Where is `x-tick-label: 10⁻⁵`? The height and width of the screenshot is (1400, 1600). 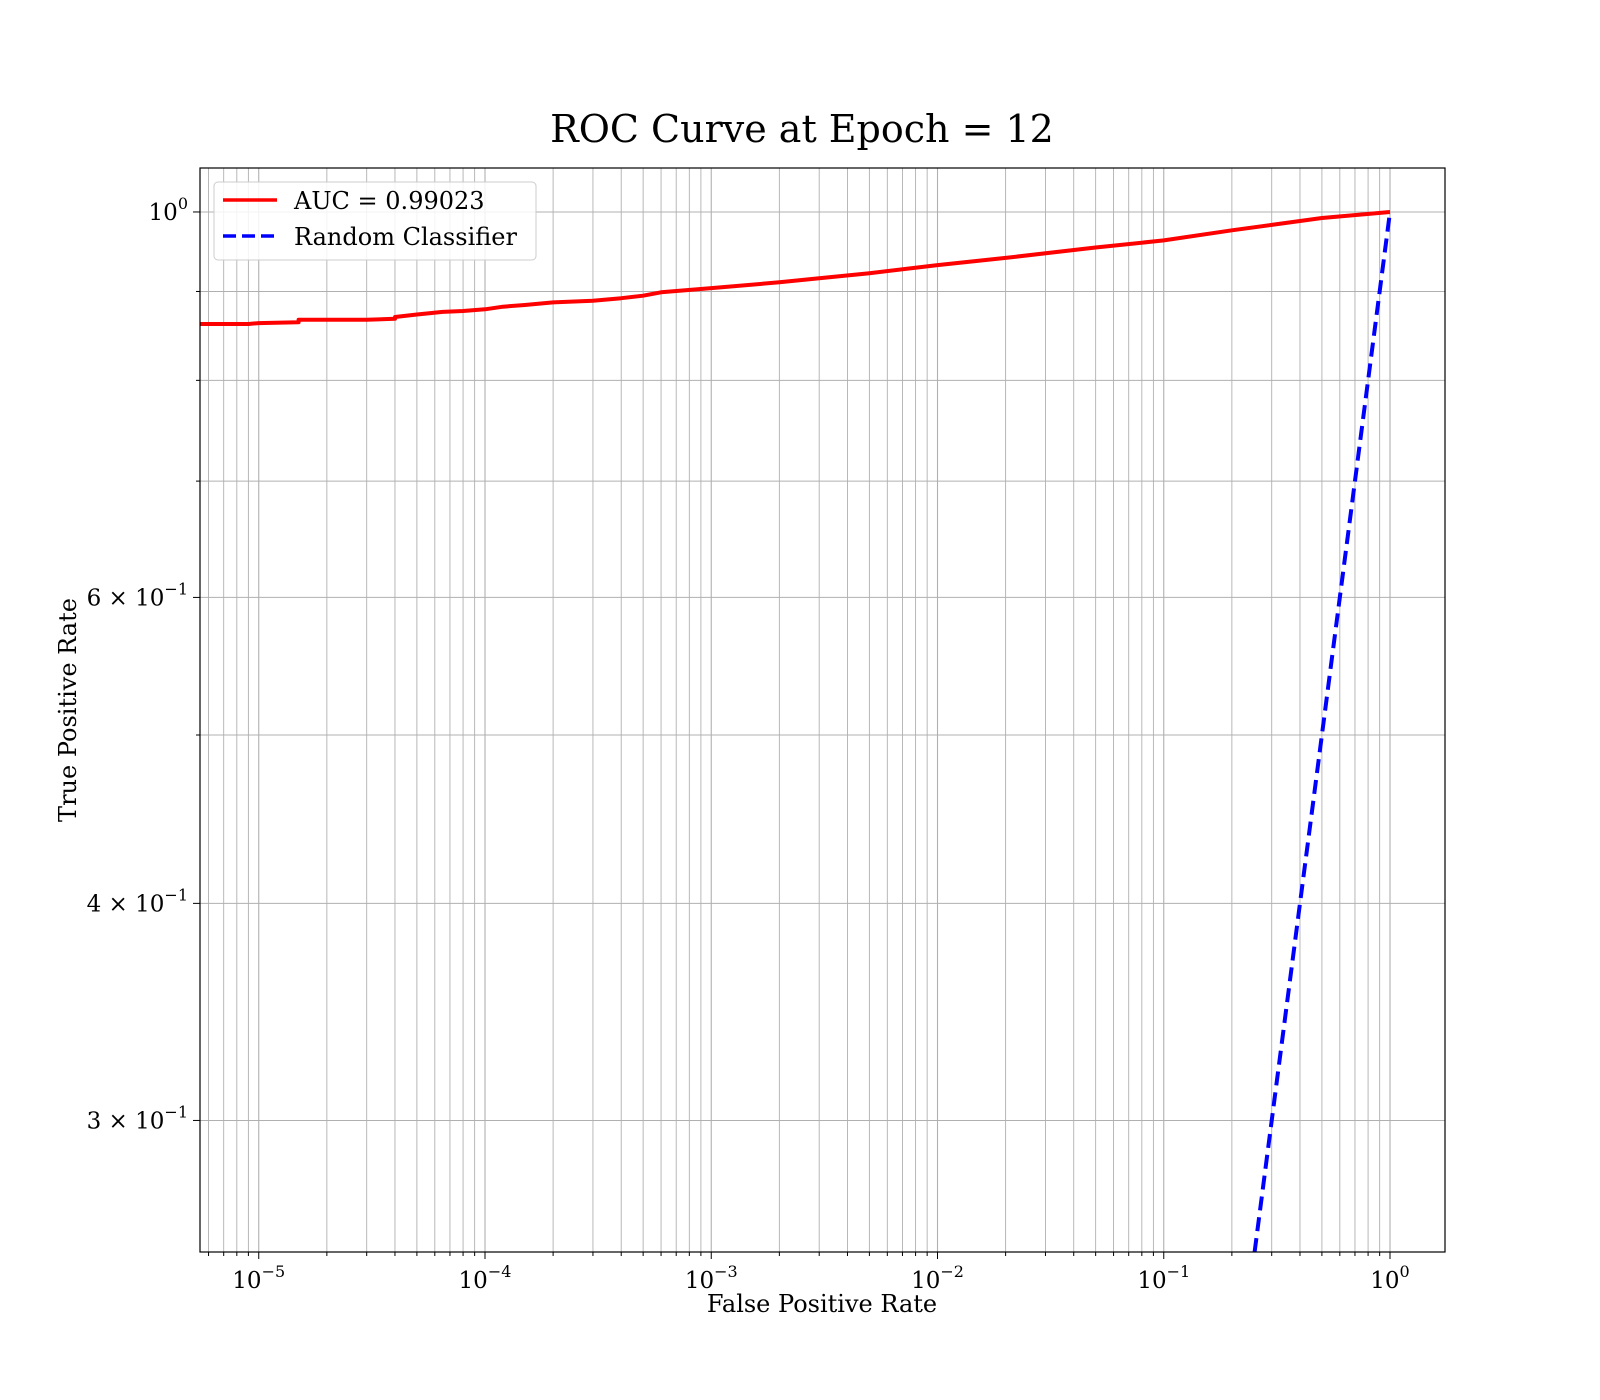
x-tick-label: 10⁻⁵ is located at coordinates (258, 1278).